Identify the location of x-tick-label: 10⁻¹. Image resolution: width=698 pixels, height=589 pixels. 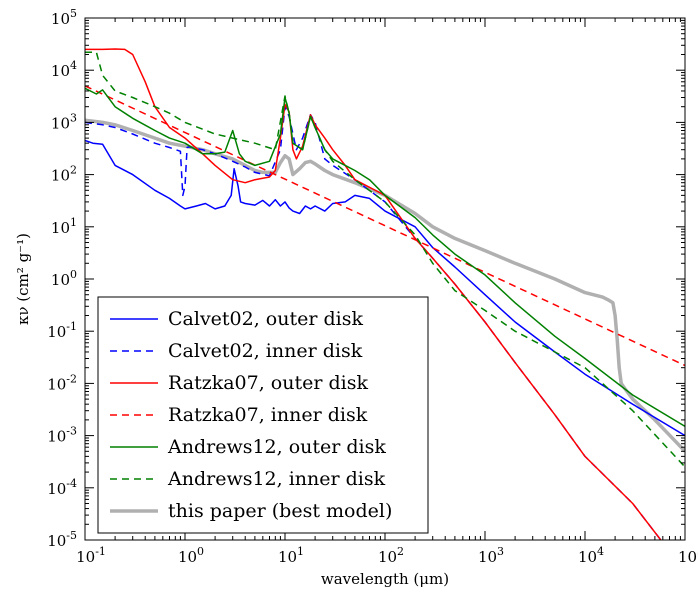
(91, 555).